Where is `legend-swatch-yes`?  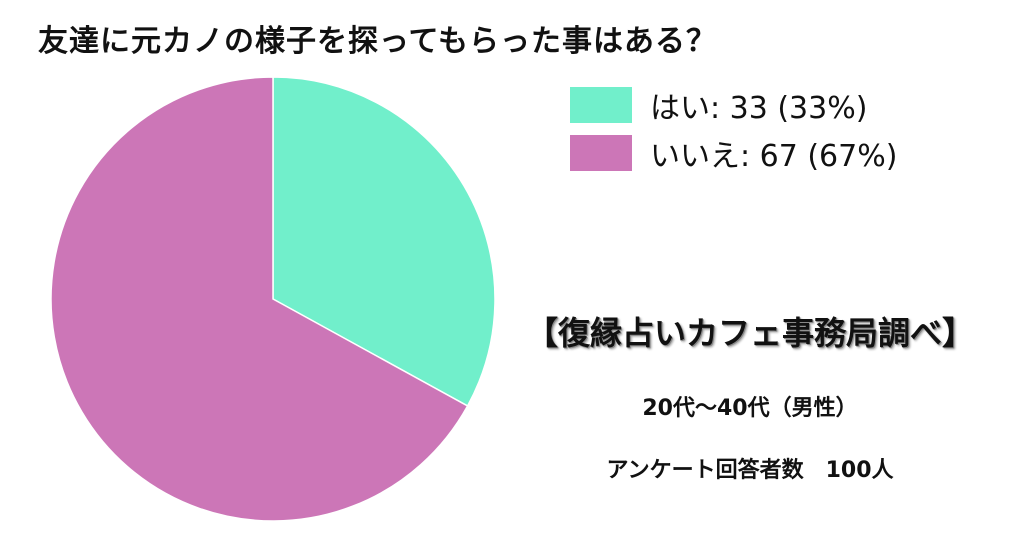 legend-swatch-yes is located at coordinates (601, 105).